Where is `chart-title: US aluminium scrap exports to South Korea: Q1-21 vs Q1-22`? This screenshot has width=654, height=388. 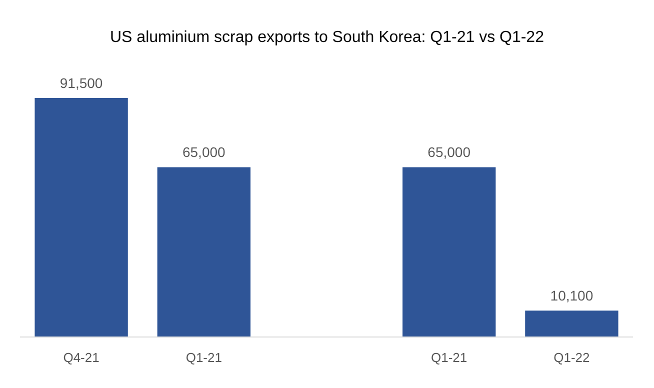 chart-title: US aluminium scrap exports to South Korea: Q1-21 vs Q1-22 is located at coordinates (327, 37).